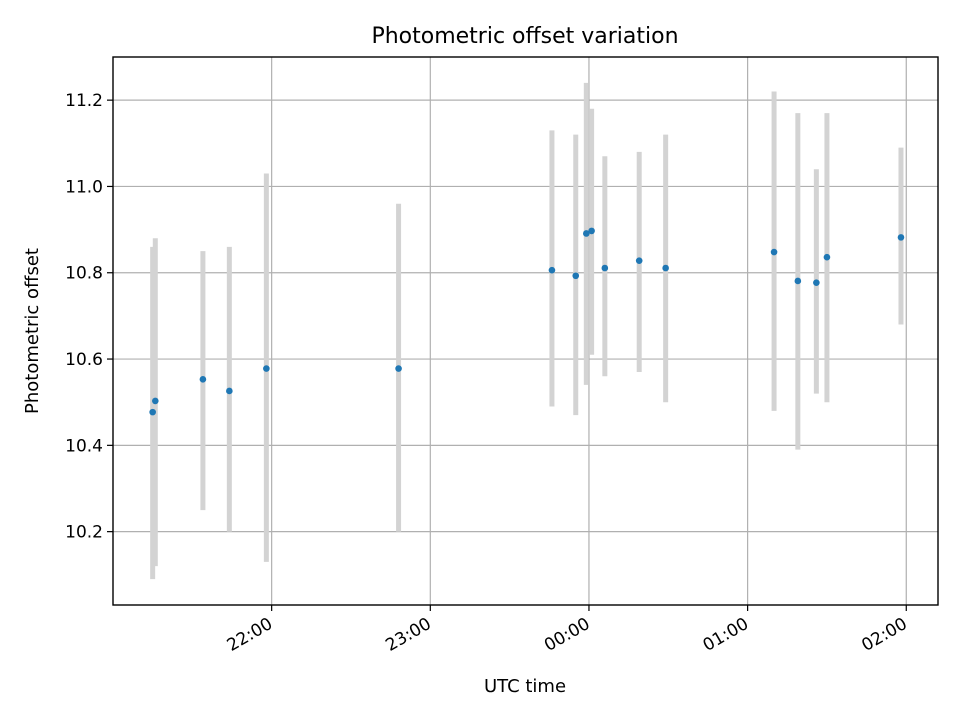 This screenshot has width=960, height=720. I want to click on x-axis-label: UTC time, so click(525, 686).